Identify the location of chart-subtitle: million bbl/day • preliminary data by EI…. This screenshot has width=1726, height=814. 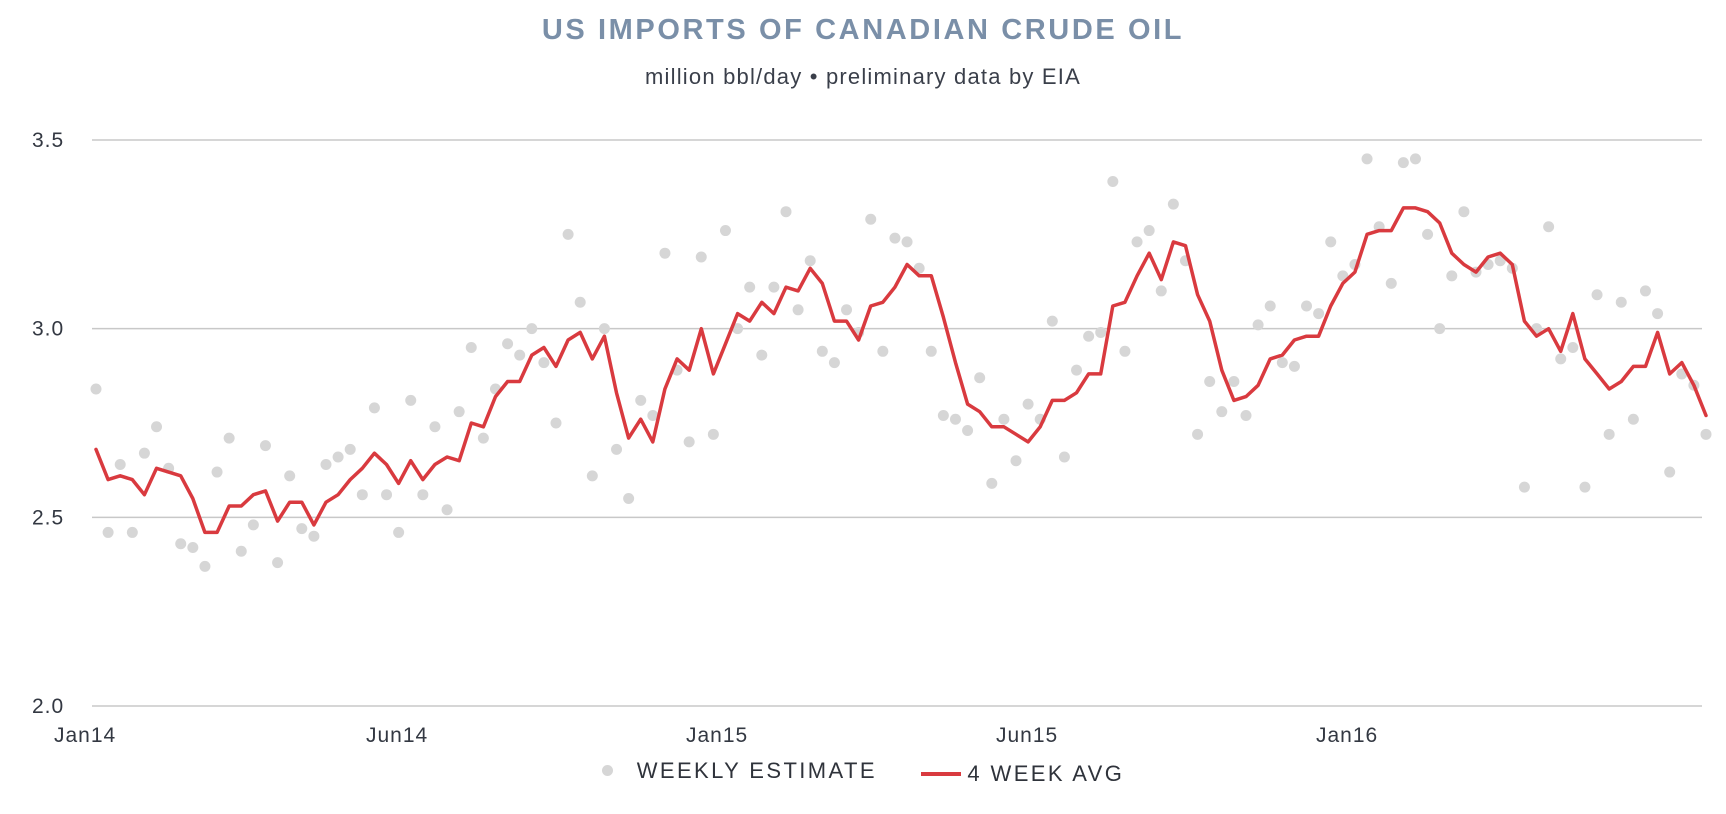
(863, 76).